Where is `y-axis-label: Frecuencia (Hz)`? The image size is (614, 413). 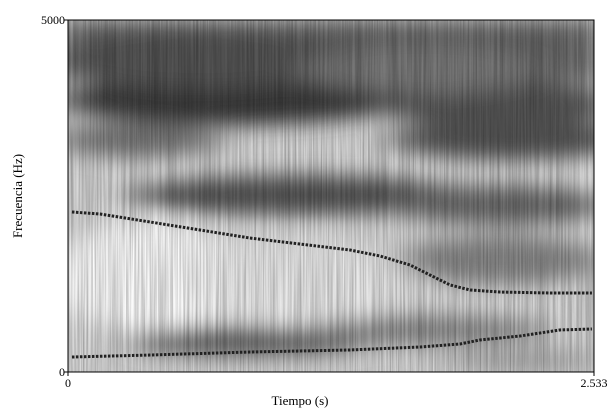
y-axis-label: Frecuencia (Hz) is located at coordinates (17, 196).